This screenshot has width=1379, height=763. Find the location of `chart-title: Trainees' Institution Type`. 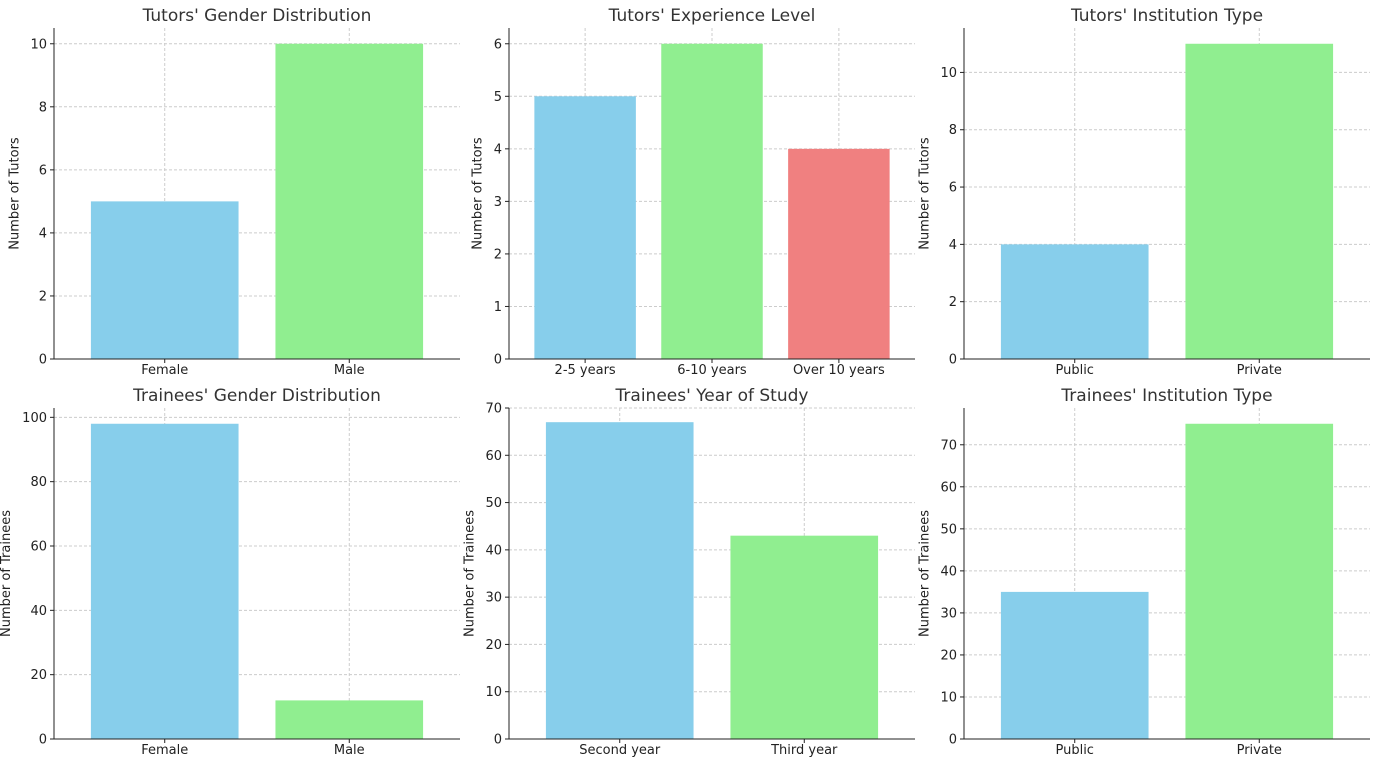

chart-title: Trainees' Institution Type is located at coordinates (1166, 396).